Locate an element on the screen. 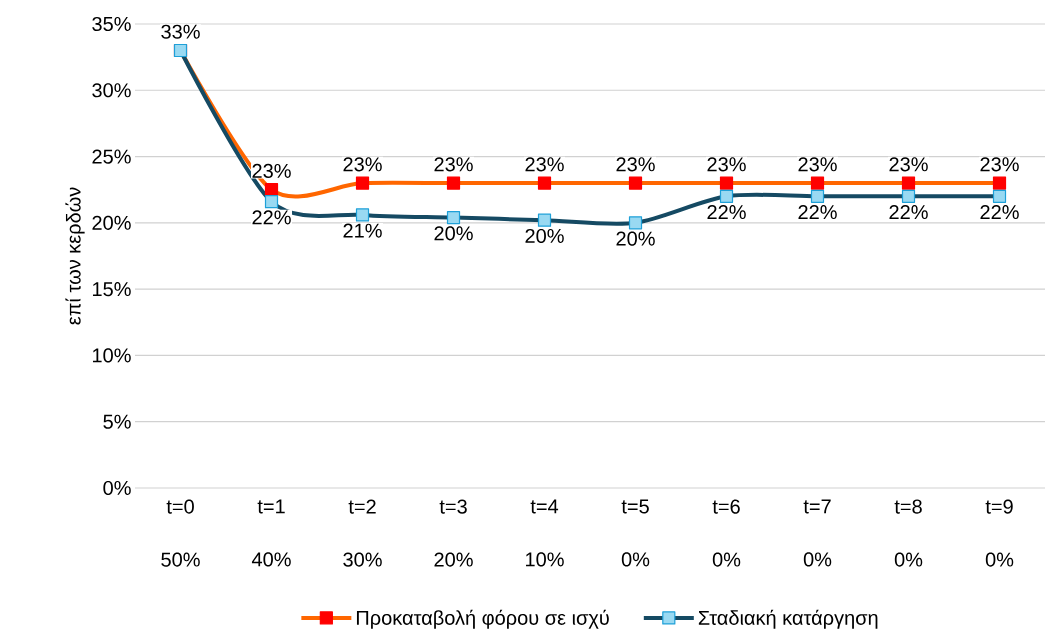 The image size is (1049, 634). y-axis-title: επί των κερδών is located at coordinates (75, 256).